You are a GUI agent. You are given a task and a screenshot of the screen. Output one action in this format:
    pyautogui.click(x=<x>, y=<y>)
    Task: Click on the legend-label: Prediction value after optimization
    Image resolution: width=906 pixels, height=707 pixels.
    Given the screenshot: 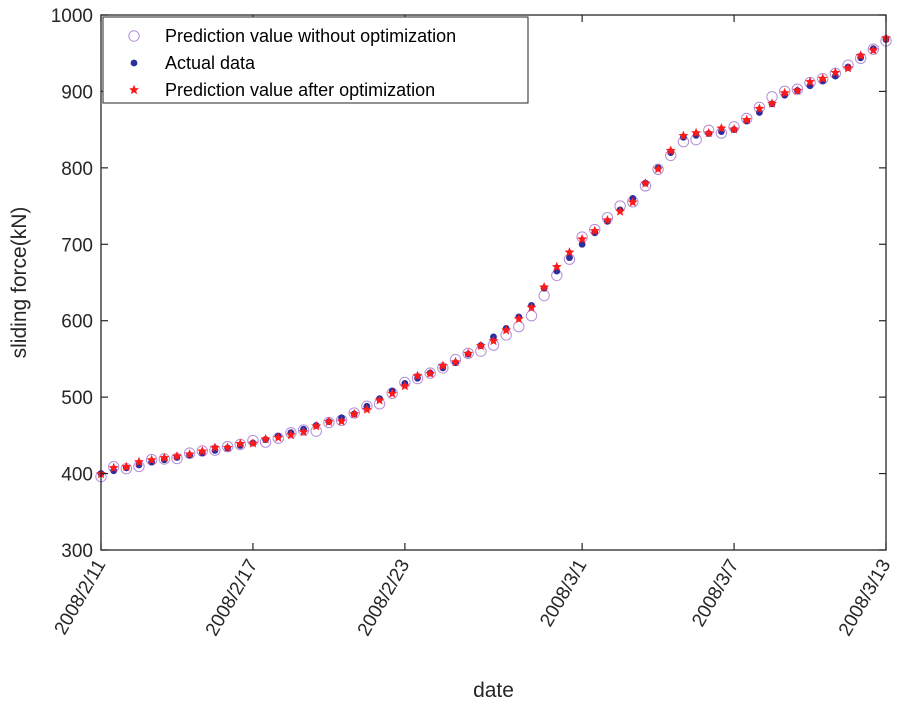 What is the action you would take?
    pyautogui.click(x=300, y=90)
    